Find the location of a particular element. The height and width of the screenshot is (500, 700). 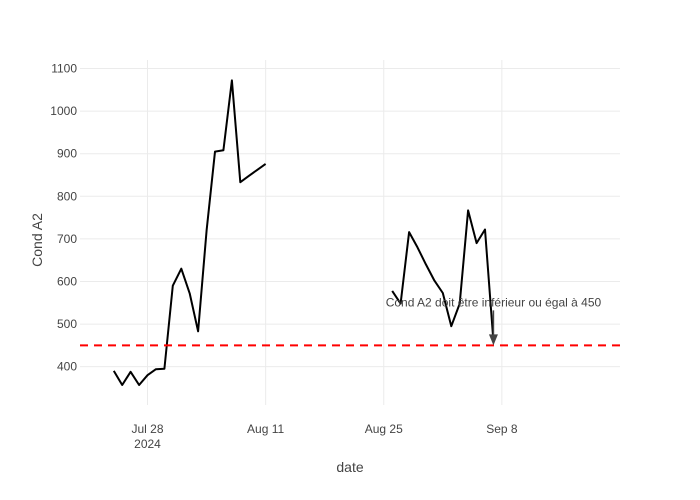

y-tick-label: 800 is located at coordinates (67, 196).